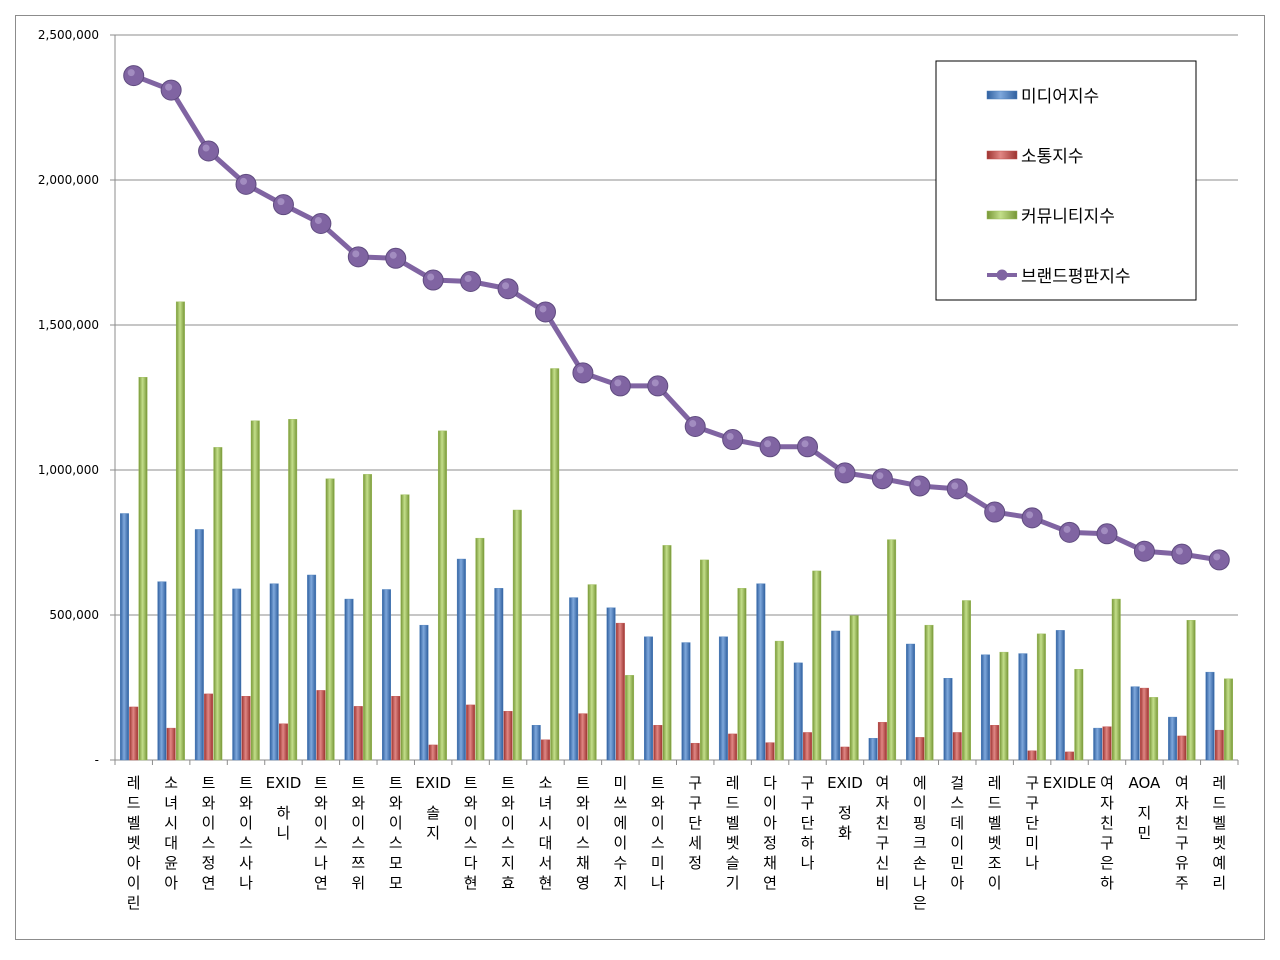 This screenshot has height=960, width=1280. Describe the element at coordinates (1002, 215) in the screenshot. I see `legend-community-swatch` at that location.